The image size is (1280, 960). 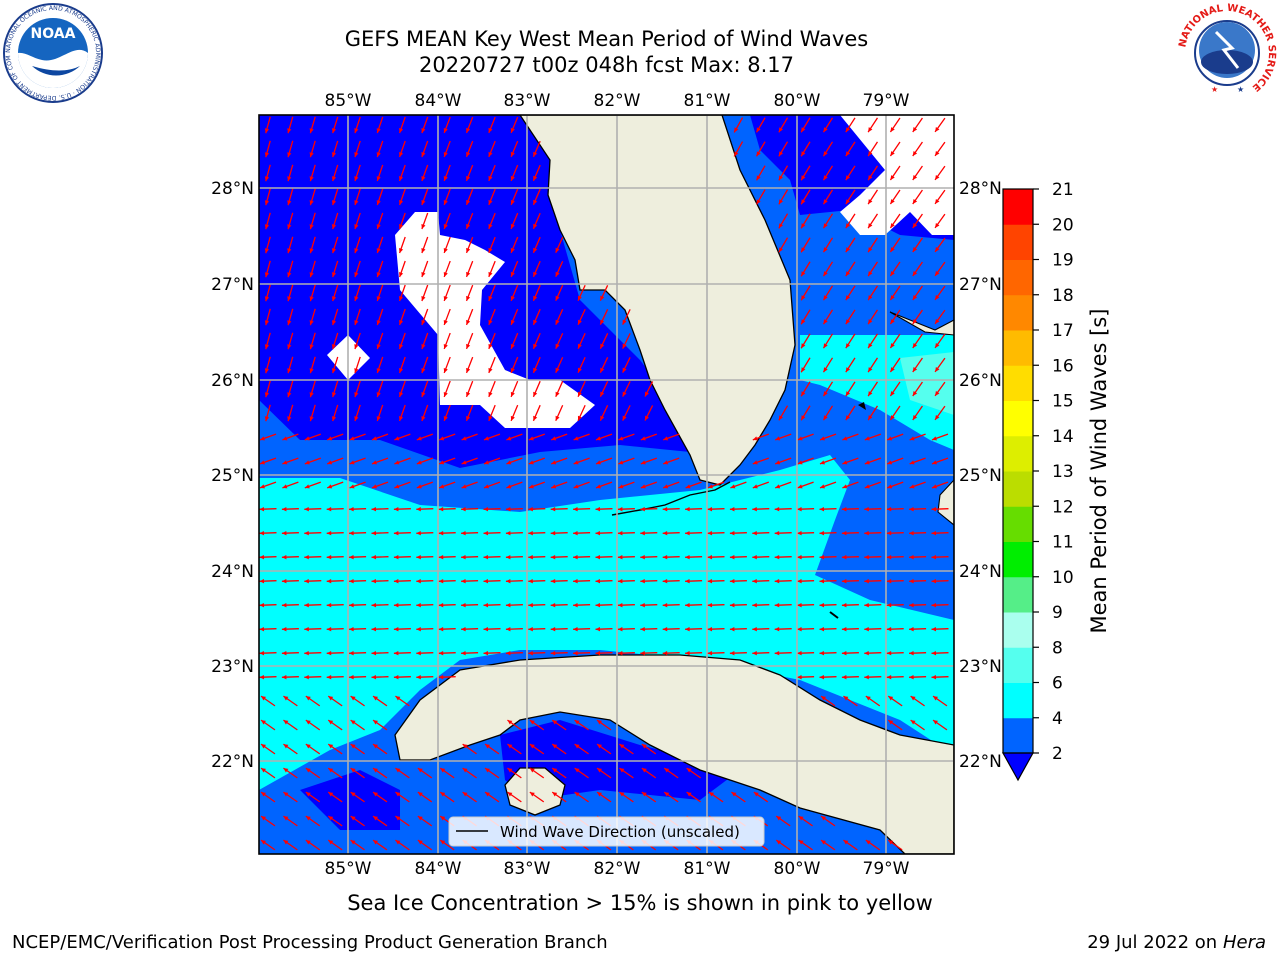 What do you see at coordinates (495, 320) in the screenshot?
I see `no-data-gulf-interior` at bounding box center [495, 320].